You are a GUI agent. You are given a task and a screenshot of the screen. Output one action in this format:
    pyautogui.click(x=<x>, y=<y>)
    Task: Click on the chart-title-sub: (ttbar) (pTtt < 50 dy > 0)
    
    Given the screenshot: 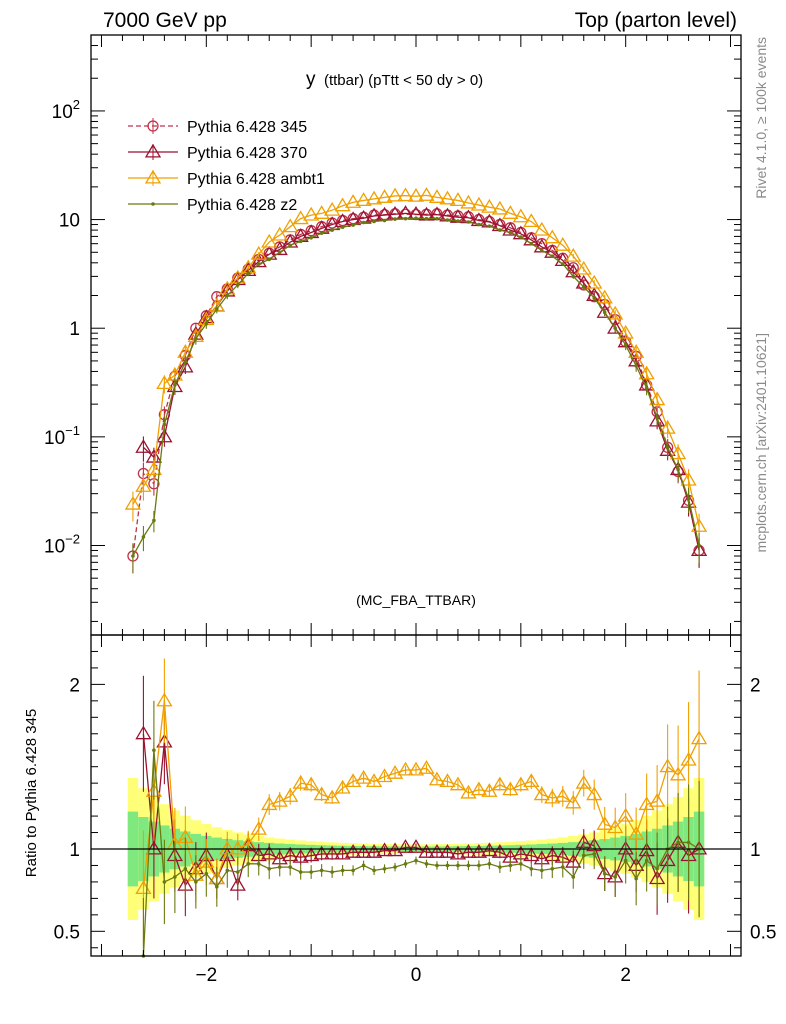 What is the action you would take?
    pyautogui.click(x=403, y=80)
    